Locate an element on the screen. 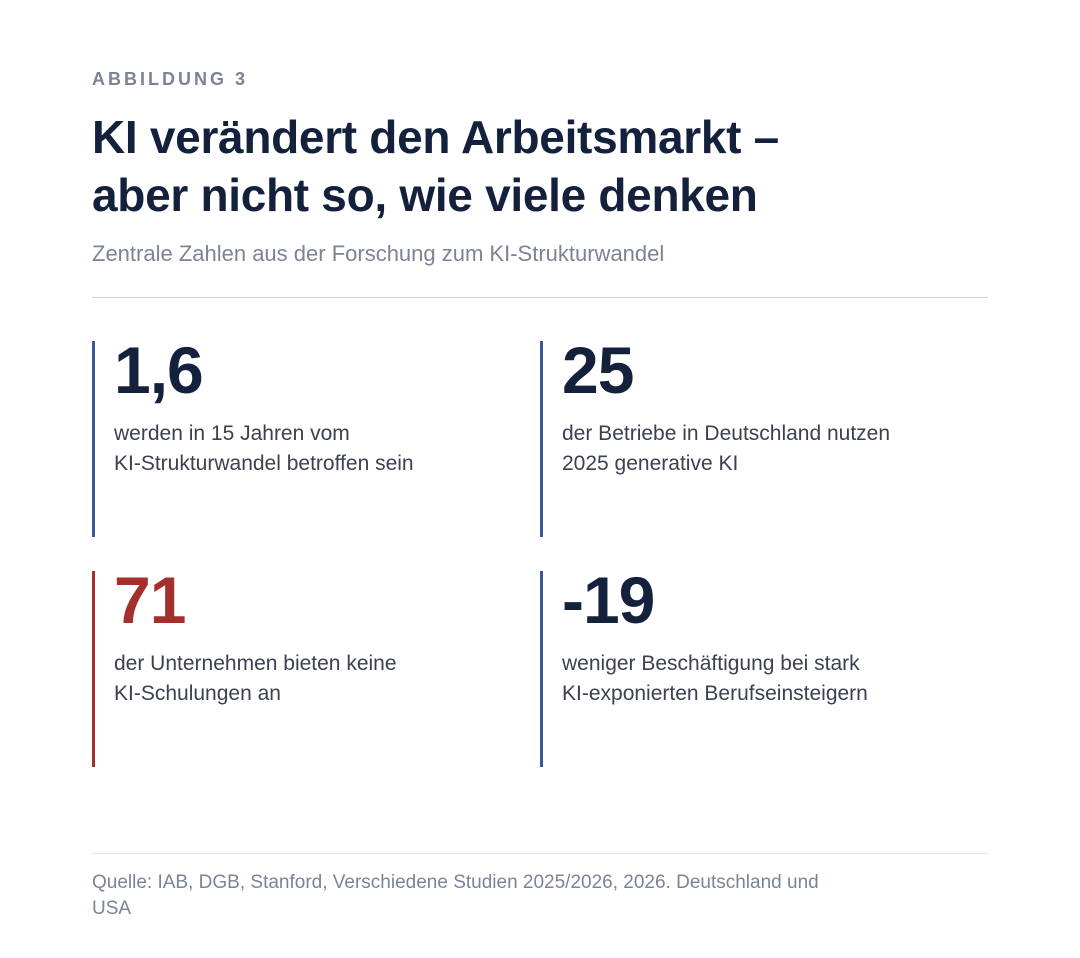 This screenshot has height=958, width=1080. stat-description-line: weniger Beschäftigung bei stark is located at coordinates (711, 663).